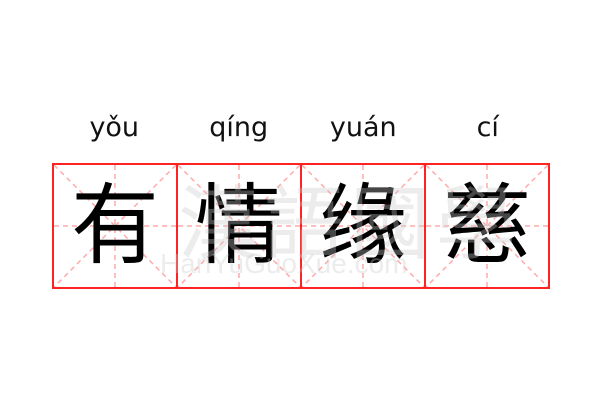 The height and width of the screenshot is (400, 600). I want to click on character-cell: 缘, so click(364, 226).